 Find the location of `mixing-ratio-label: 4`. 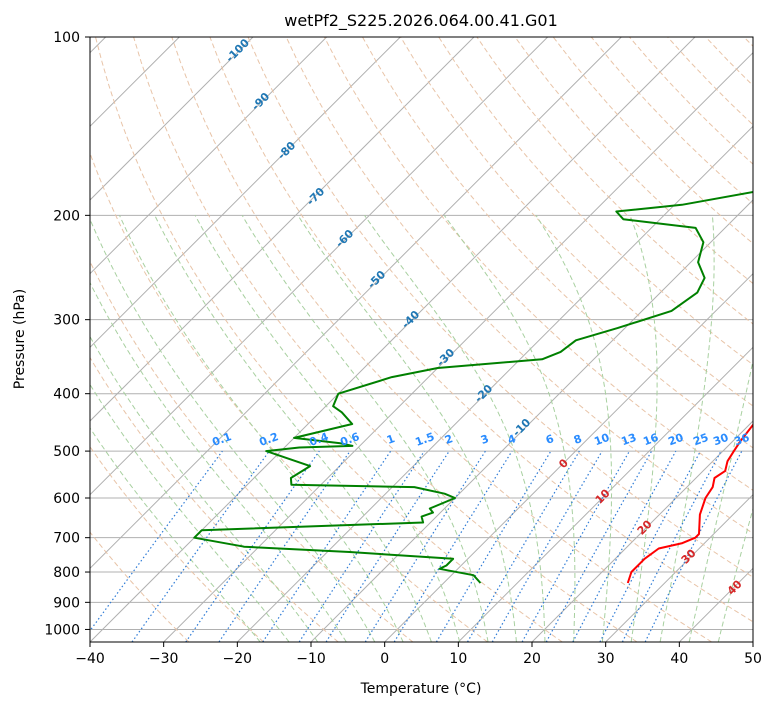

mixing-ratio-label: 4 is located at coordinates (512, 439).